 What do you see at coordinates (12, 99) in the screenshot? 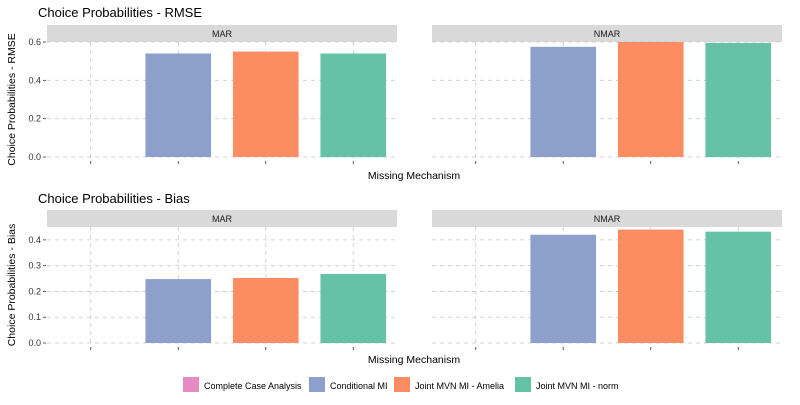
I see `y-axis-title: Choice Probabilities - RMSE` at bounding box center [12, 99].